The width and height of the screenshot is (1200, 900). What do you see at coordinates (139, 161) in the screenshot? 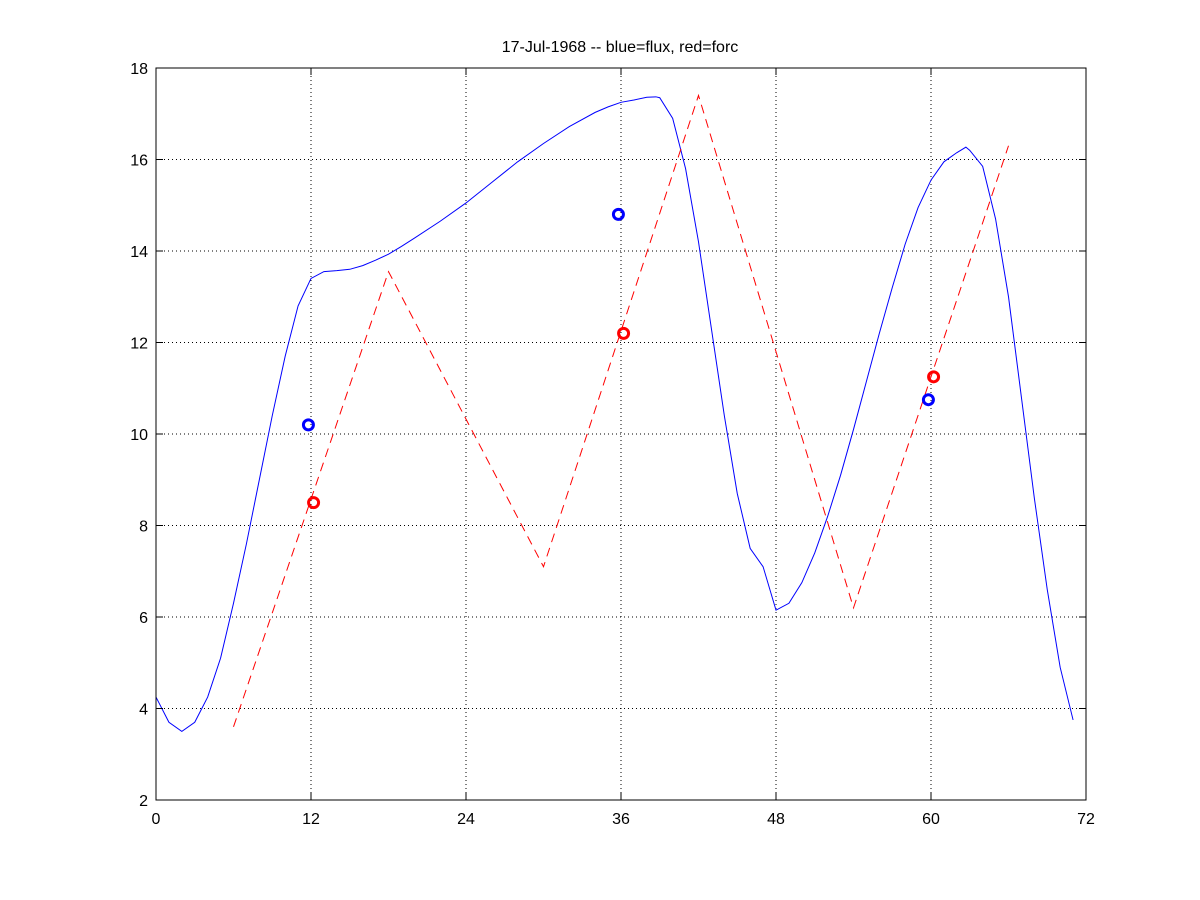
I see `y-tick-label: 16` at bounding box center [139, 161].